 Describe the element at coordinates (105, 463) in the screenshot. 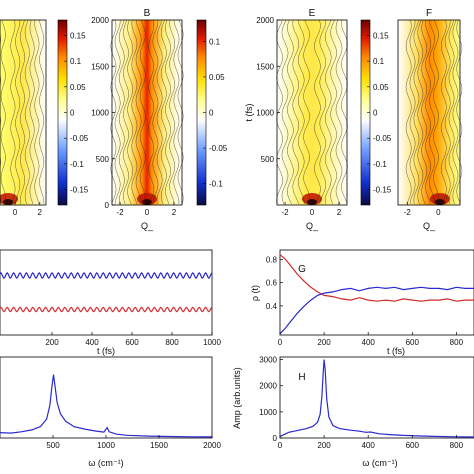

I see `x-axis-label: ω (cm⁻¹)` at that location.